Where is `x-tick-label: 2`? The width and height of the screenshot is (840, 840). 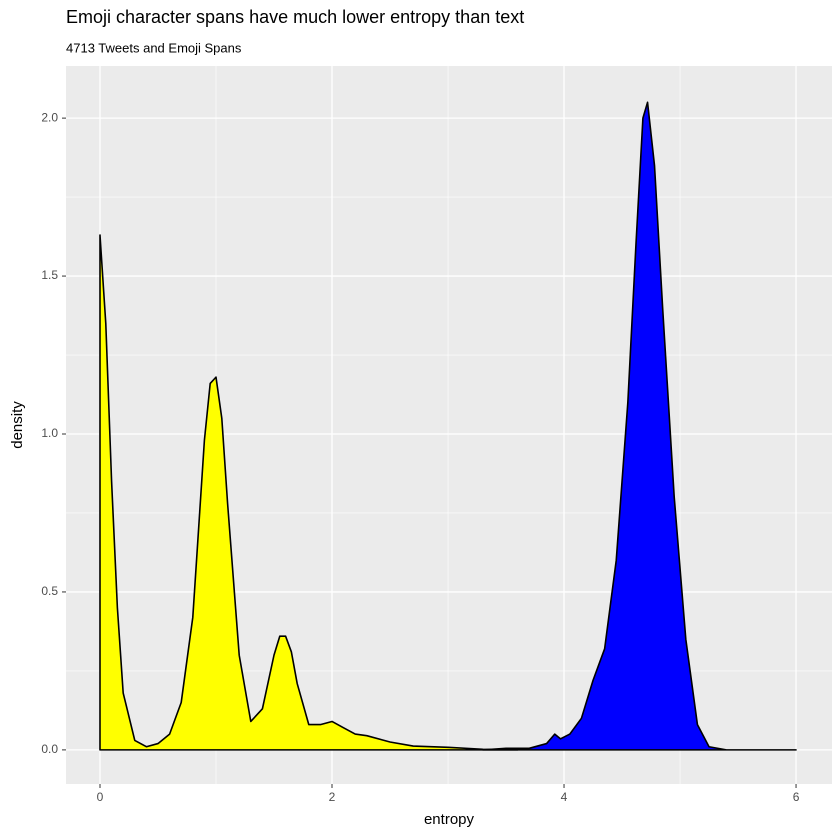
x-tick-label: 2 is located at coordinates (332, 797).